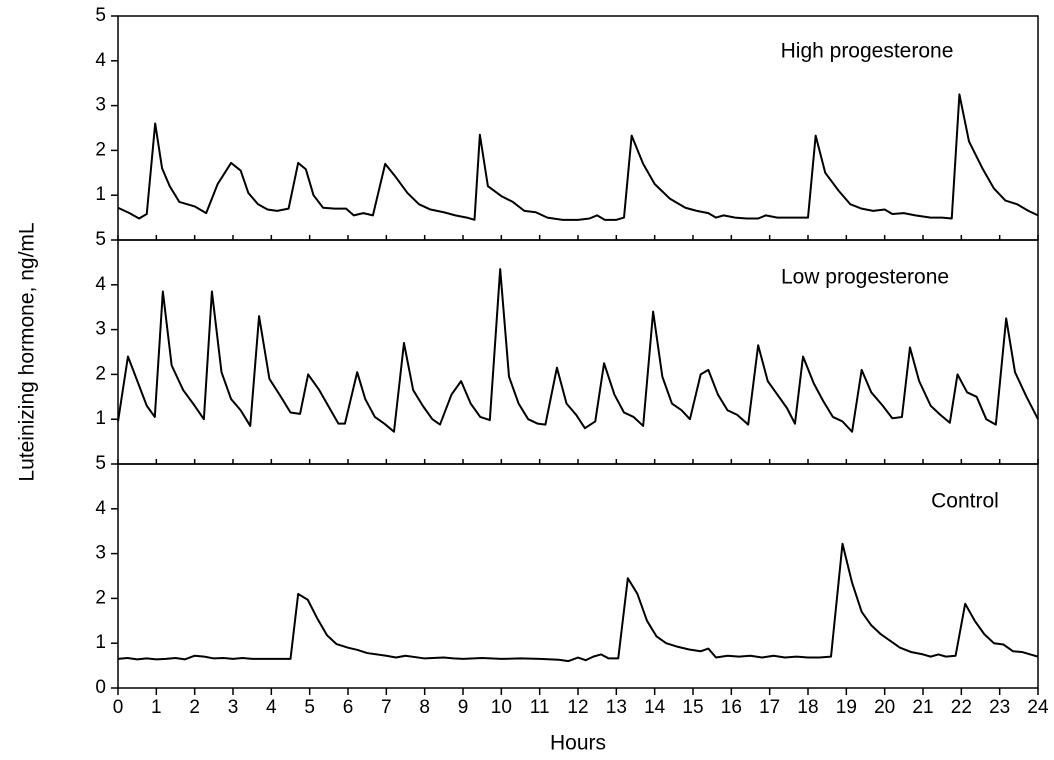  I want to click on y-tick-label: 0, so click(100, 687).